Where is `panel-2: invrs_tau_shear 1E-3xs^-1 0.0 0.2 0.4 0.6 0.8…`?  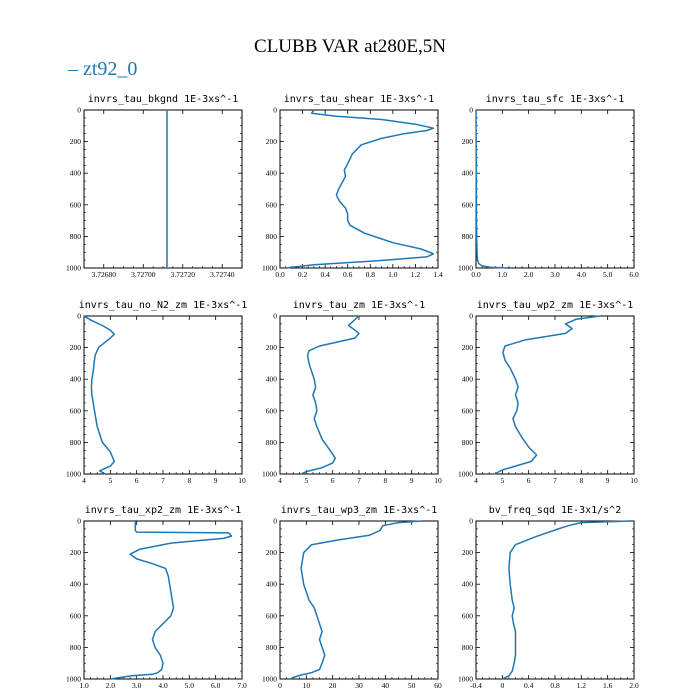
panel-2: invrs_tau_shear 1E-3xs^-1 0.0 0.2 0.4 0.6 0.8… is located at coordinates (352, 186).